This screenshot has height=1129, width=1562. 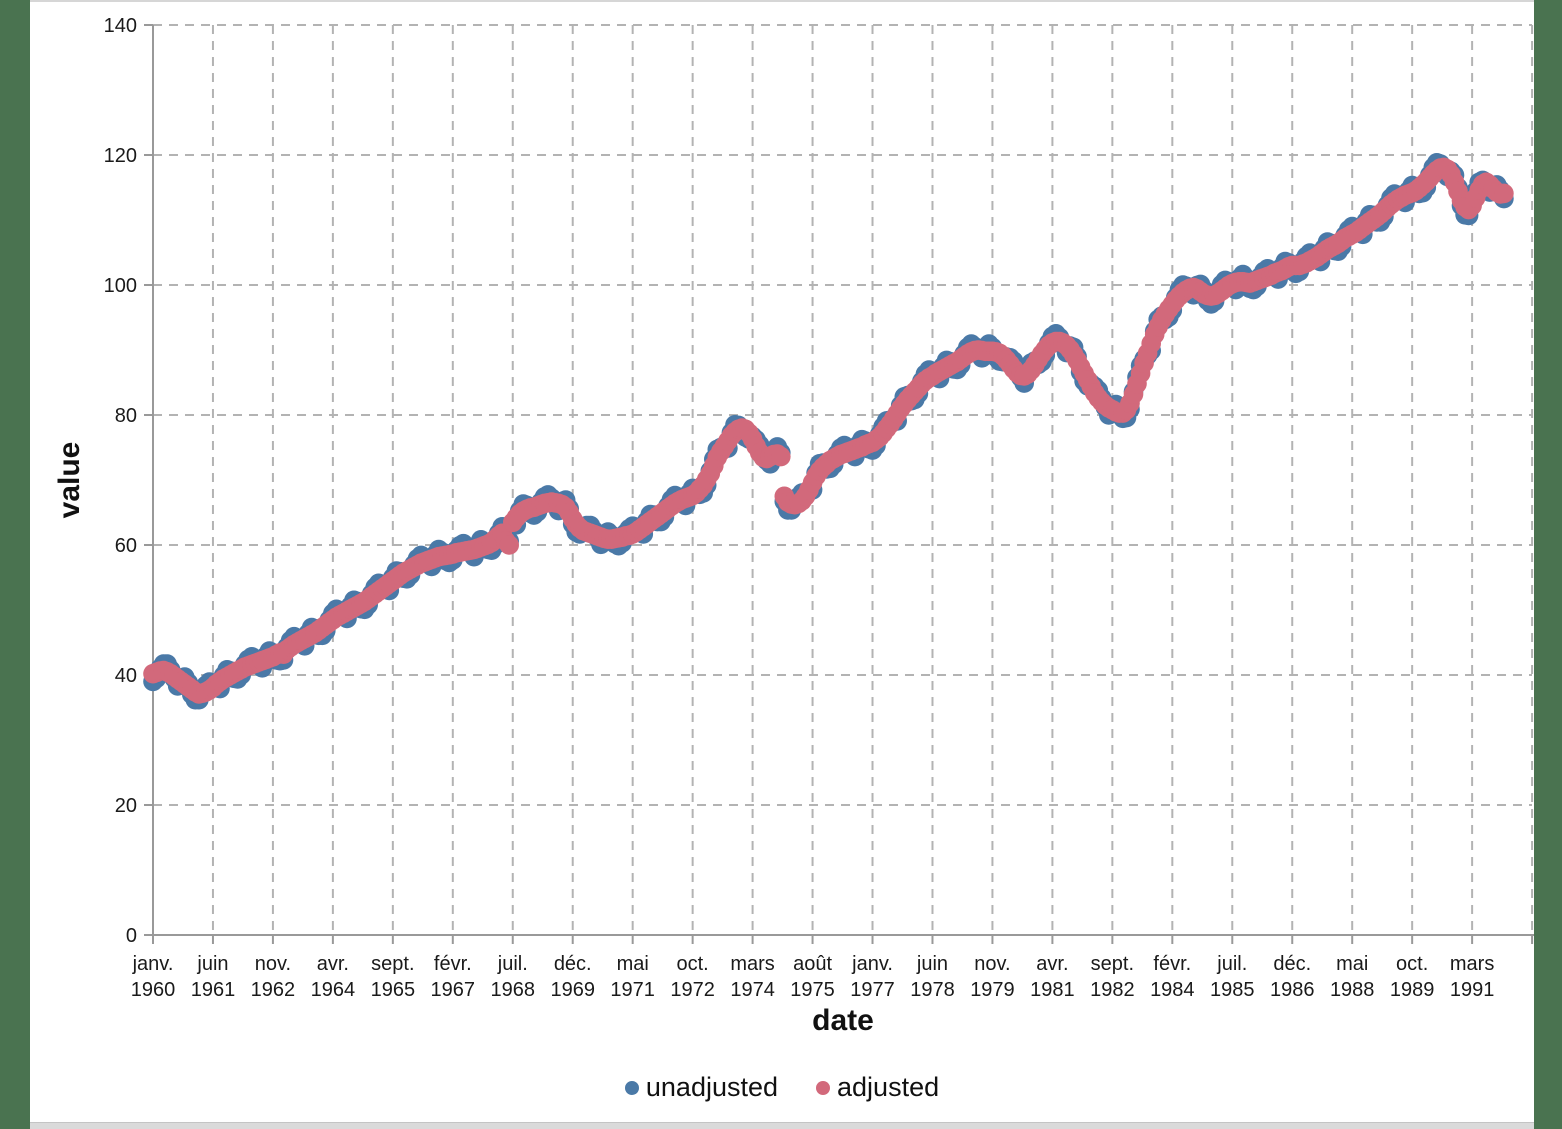 I want to click on y-tick-label: 40, so click(x=126, y=676).